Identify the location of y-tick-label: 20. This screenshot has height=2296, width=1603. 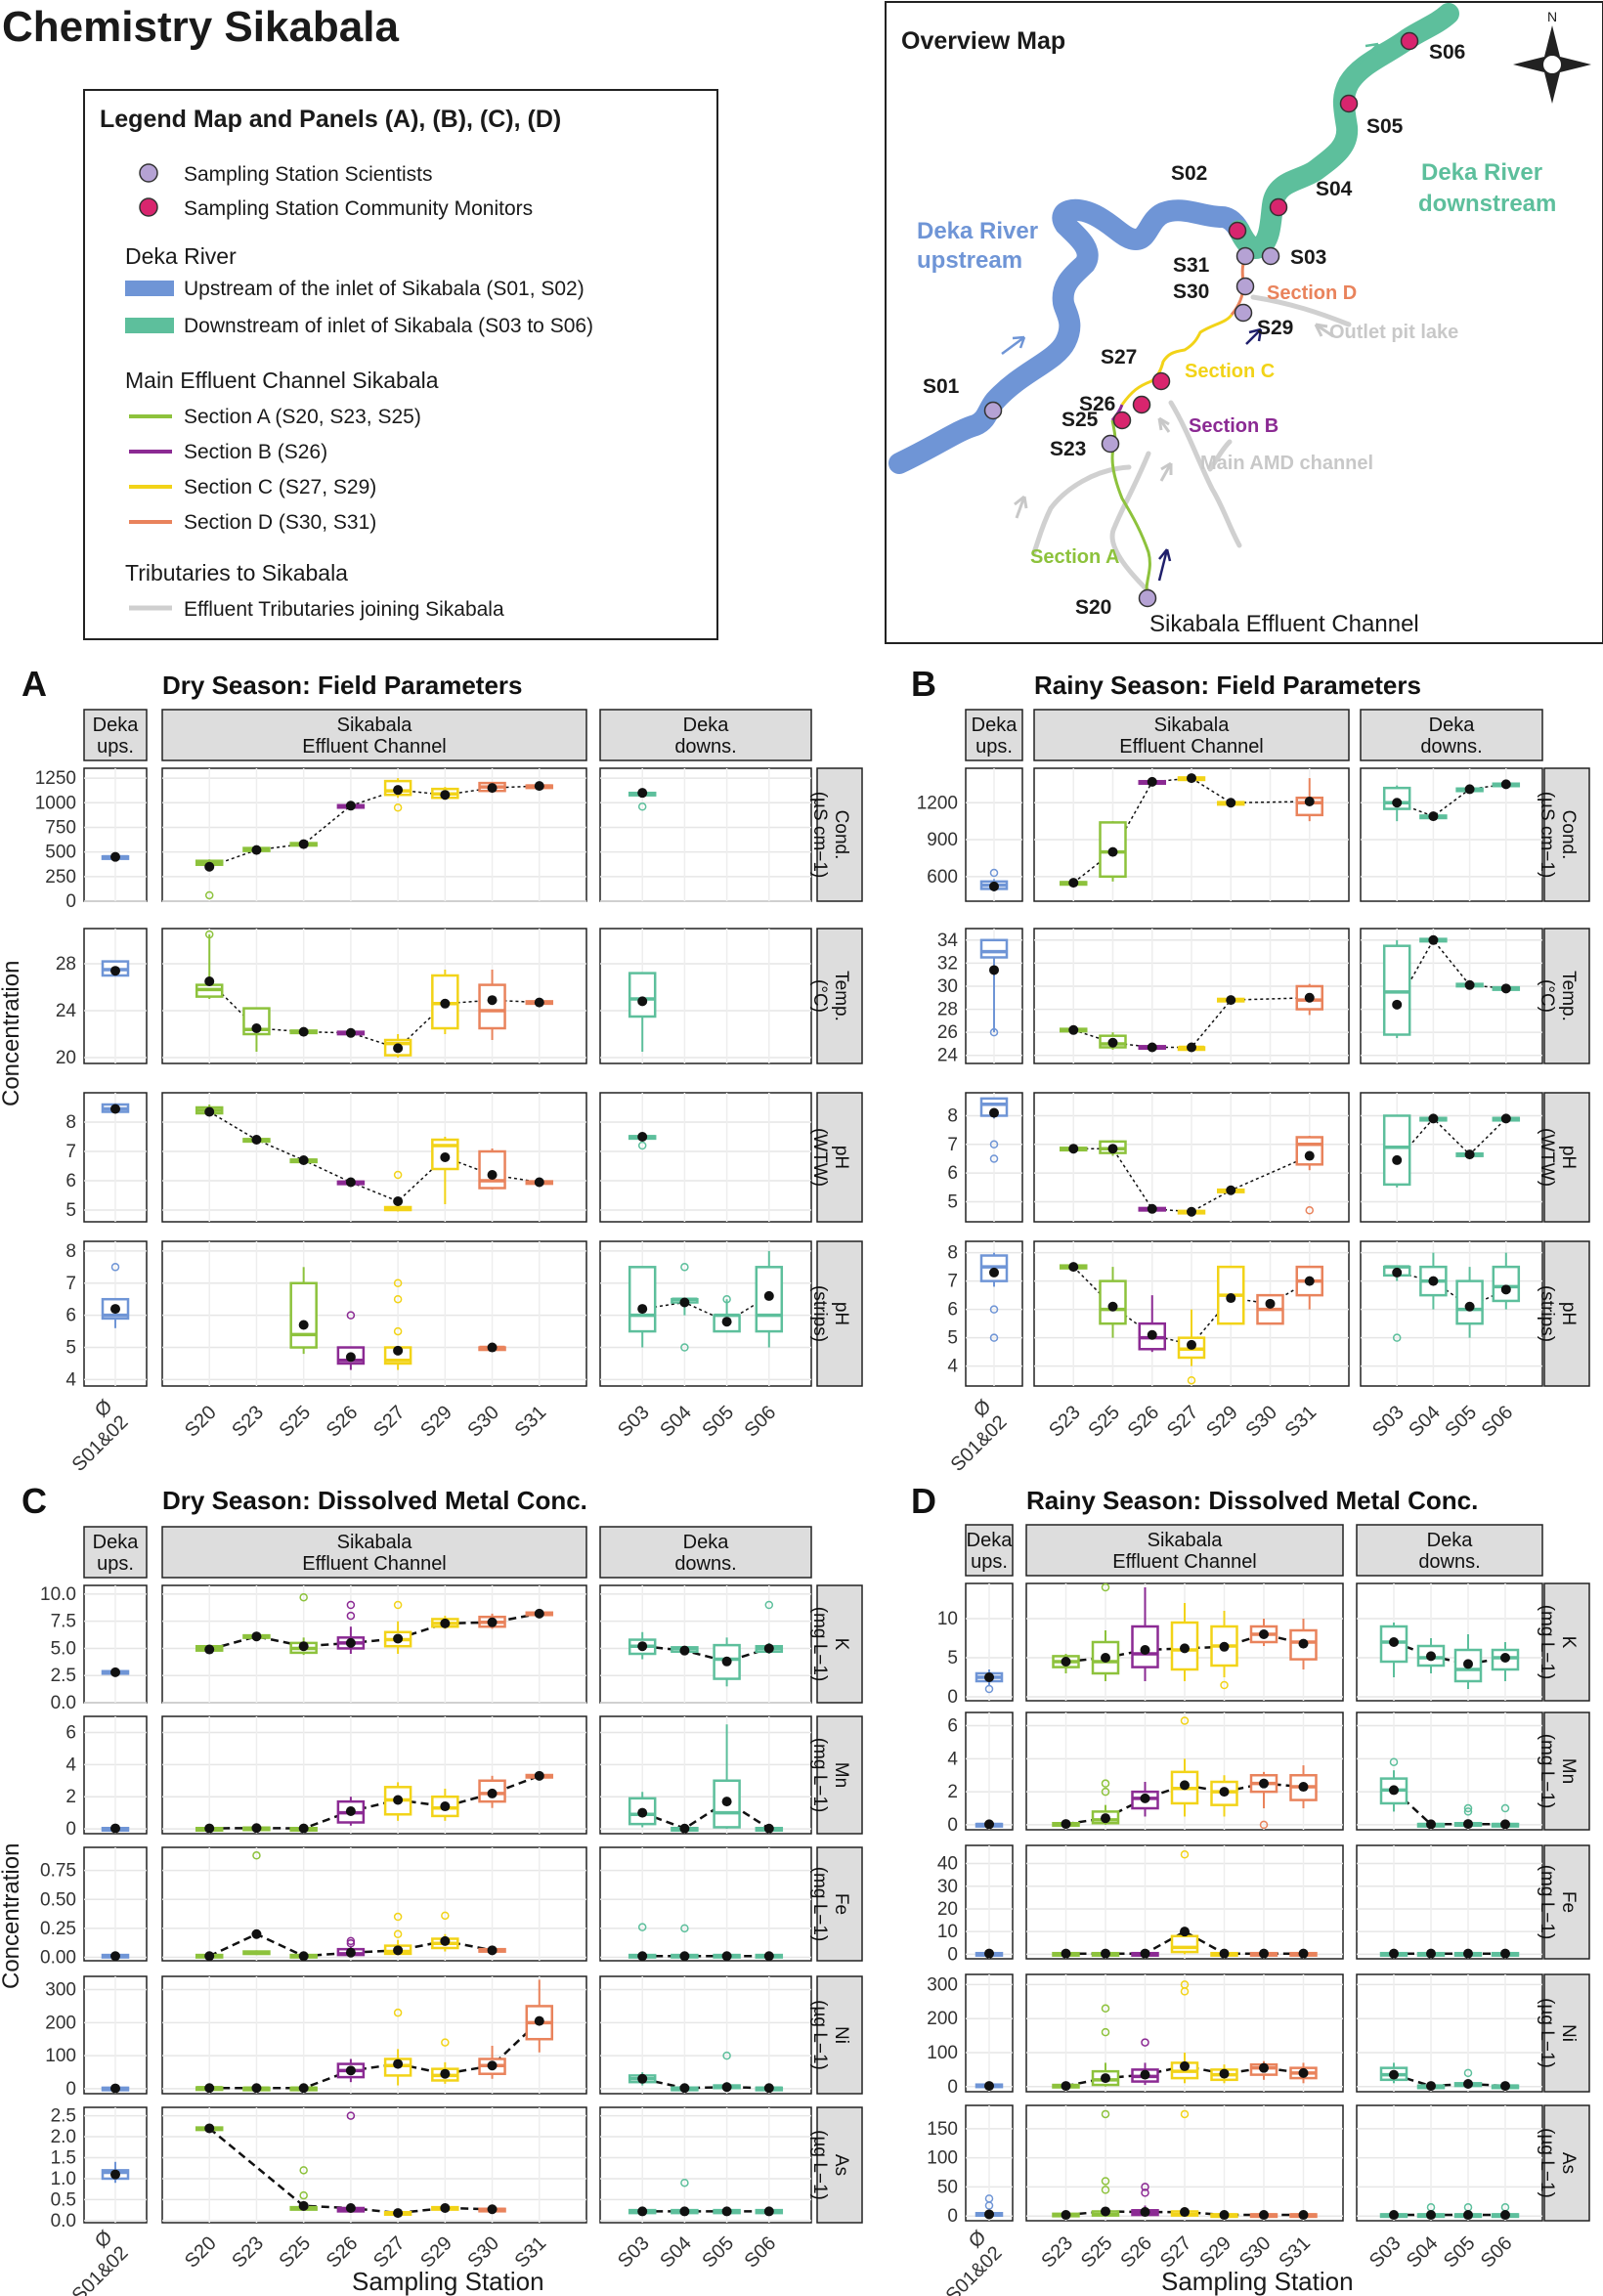
(66, 1058).